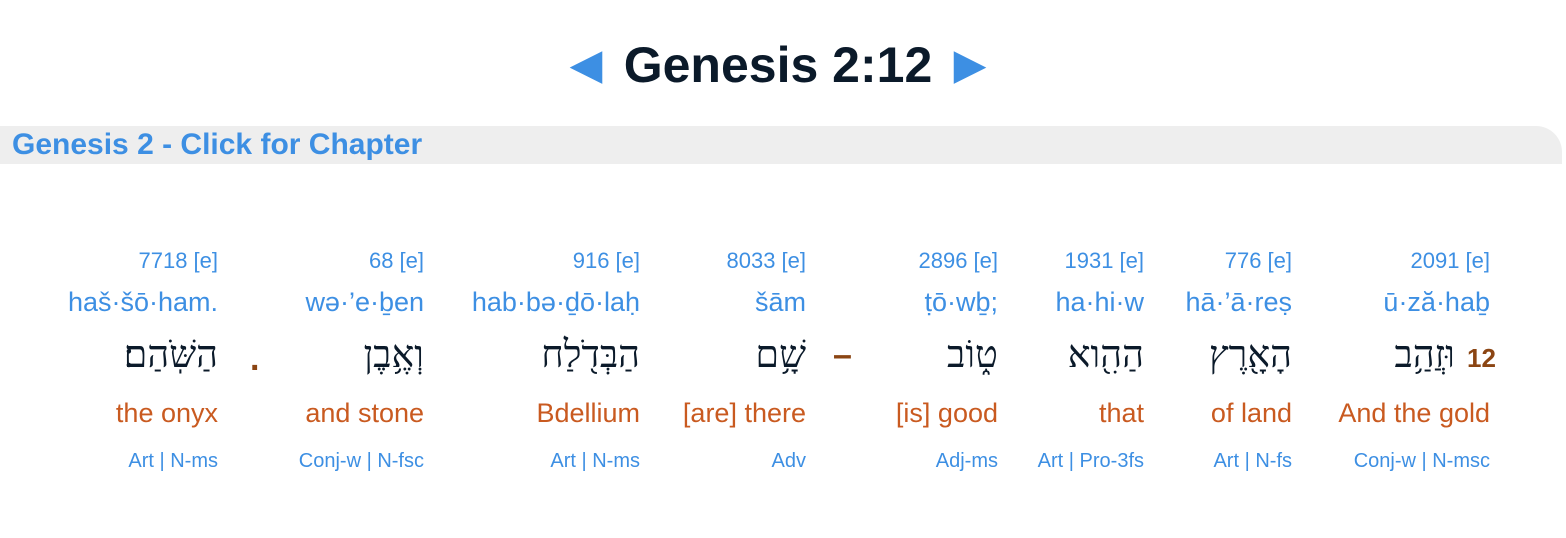  What do you see at coordinates (606, 260) in the screenshot?
I see `strongs-number-link: 916 [e]` at bounding box center [606, 260].